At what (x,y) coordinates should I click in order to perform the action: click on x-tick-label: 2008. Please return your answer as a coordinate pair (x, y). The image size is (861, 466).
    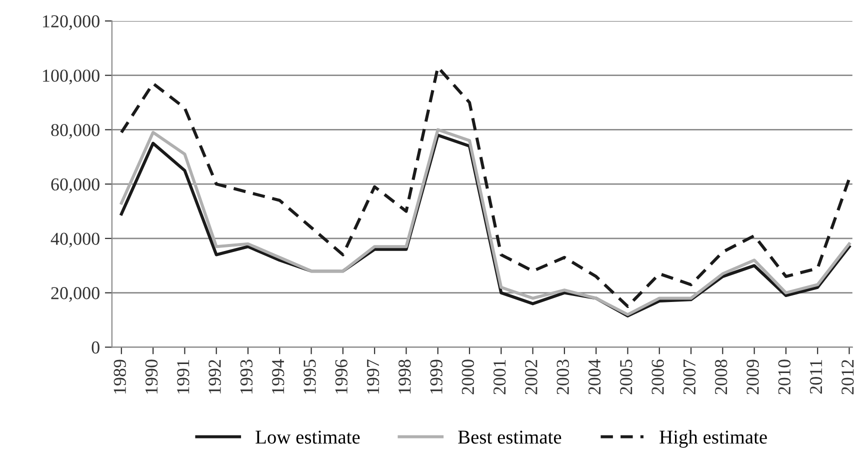
    Looking at the image, I should click on (721, 377).